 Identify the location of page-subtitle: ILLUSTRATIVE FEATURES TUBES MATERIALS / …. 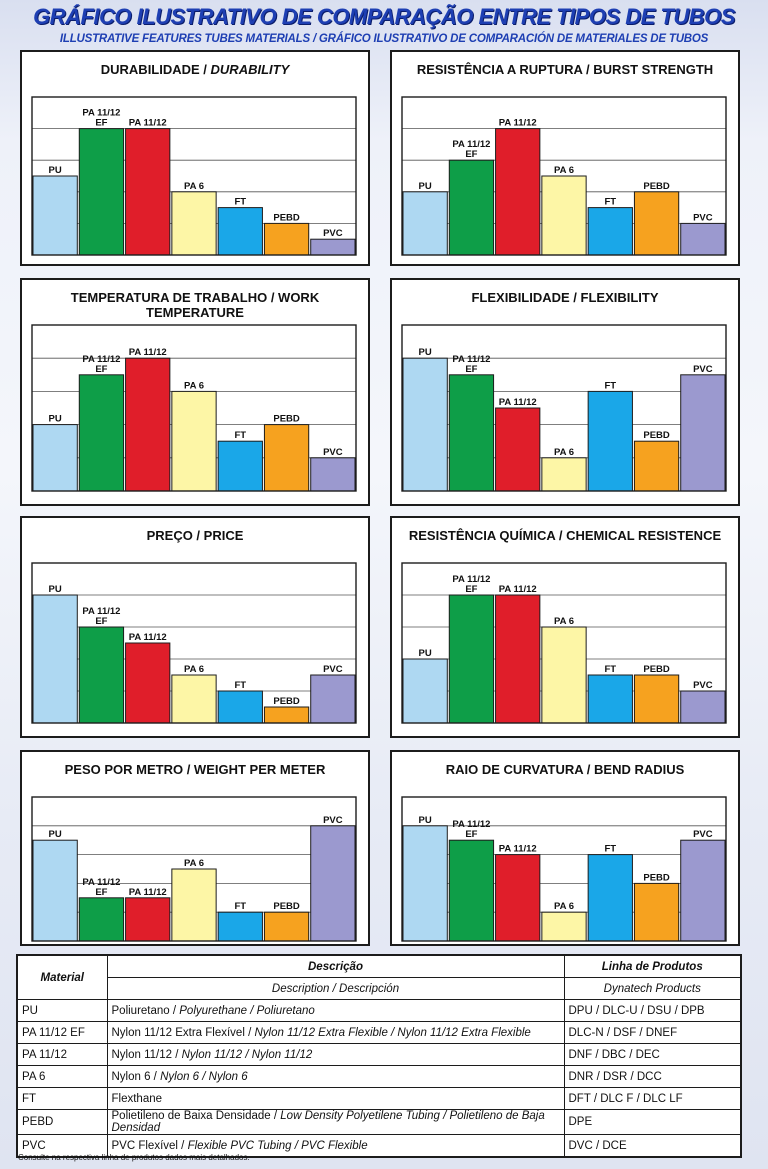
(384, 39).